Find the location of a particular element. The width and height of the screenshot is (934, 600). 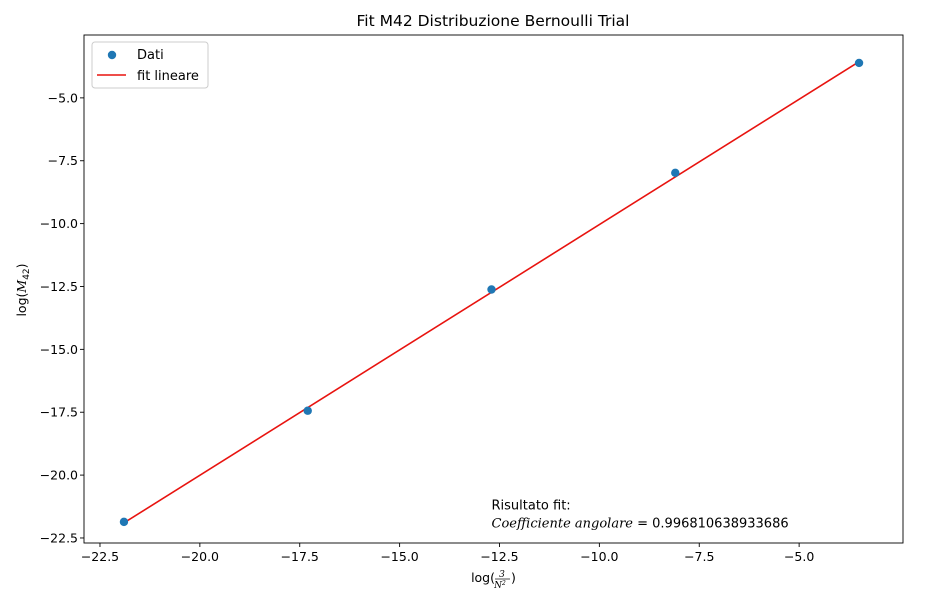

x-tick-label: −22.5 is located at coordinates (100, 556).